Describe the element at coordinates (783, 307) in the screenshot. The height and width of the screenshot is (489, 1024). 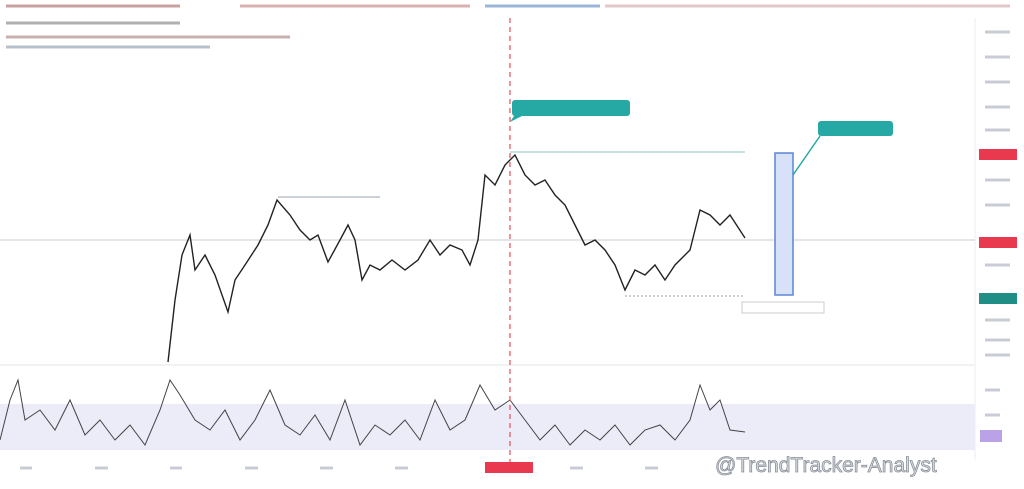
I see `measure-label` at that location.